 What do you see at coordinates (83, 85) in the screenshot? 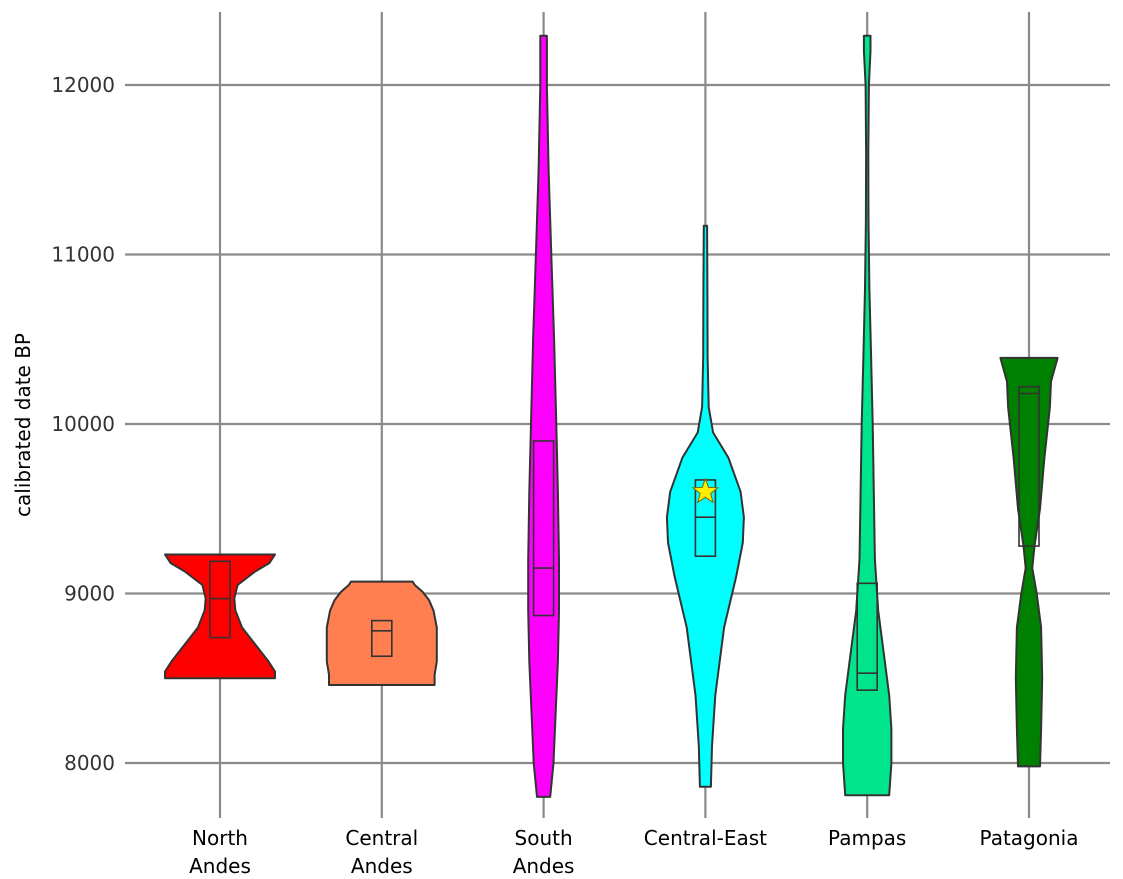
I see `y-tick-label: 12000` at bounding box center [83, 85].